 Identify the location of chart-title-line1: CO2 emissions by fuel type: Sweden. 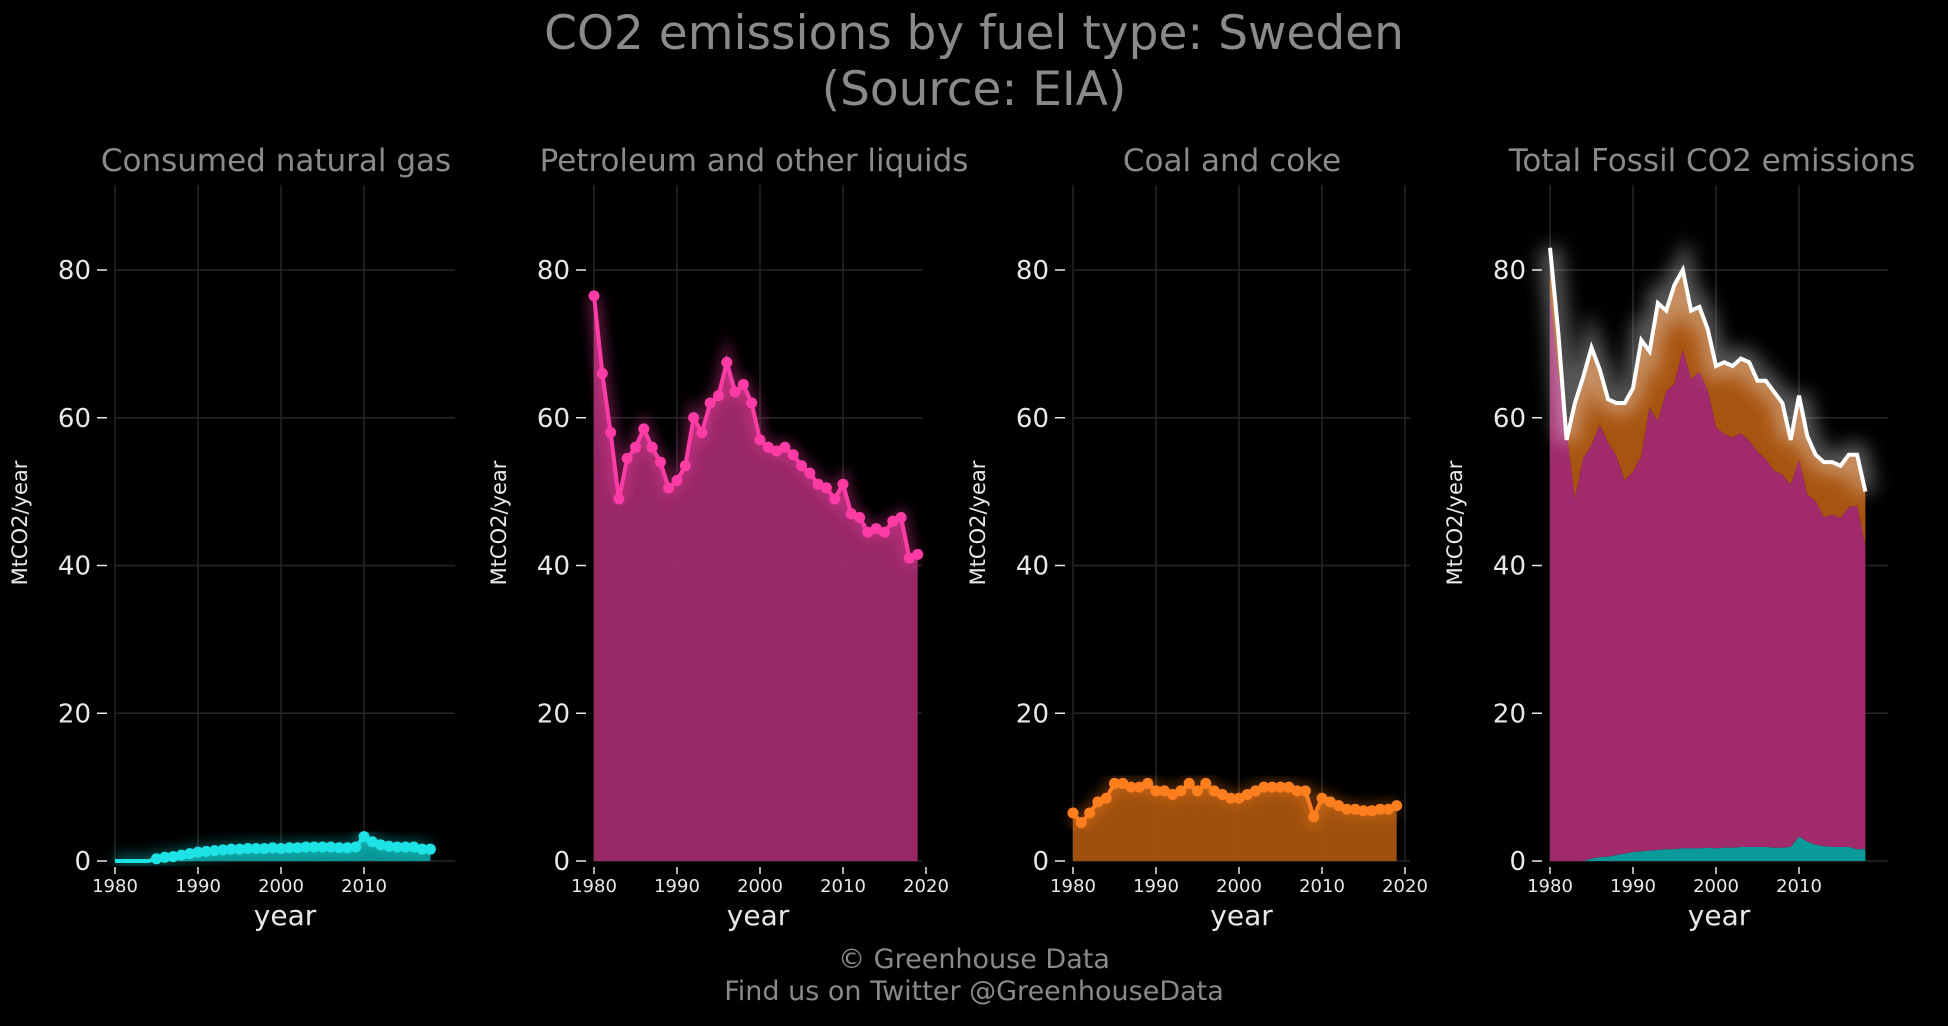
(974, 33).